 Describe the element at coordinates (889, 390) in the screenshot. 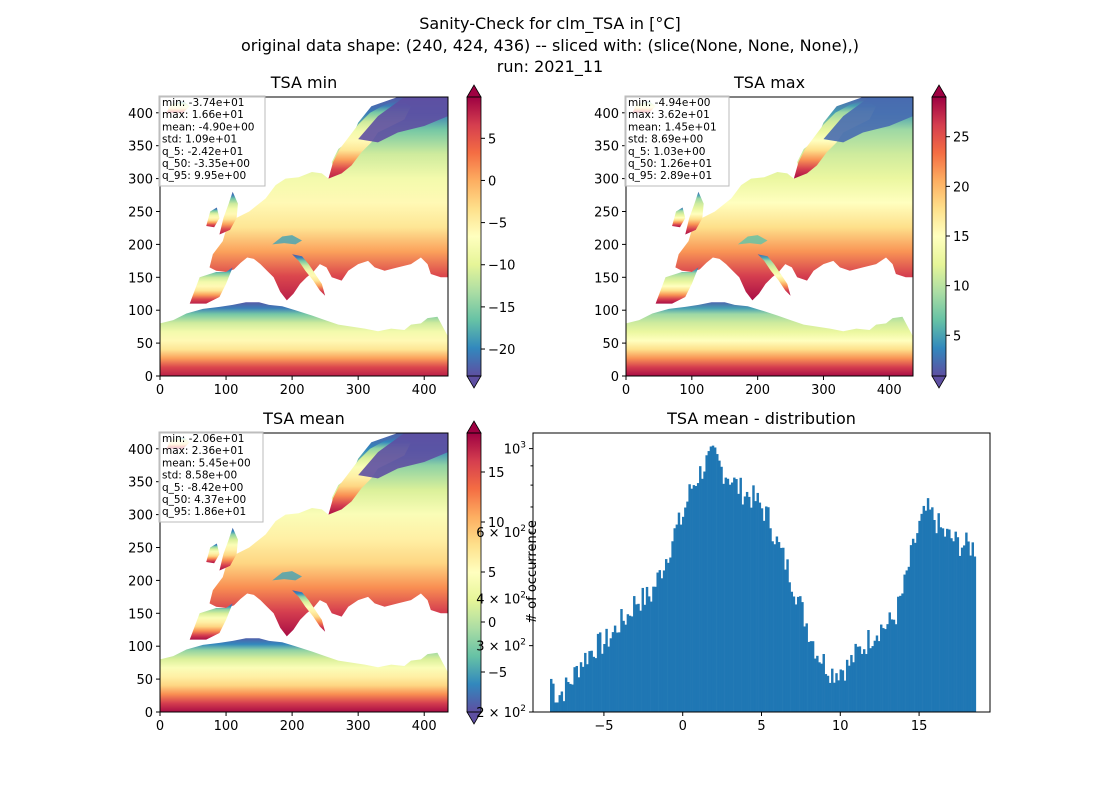

I see `tsa-max-xtick-label: 400` at that location.